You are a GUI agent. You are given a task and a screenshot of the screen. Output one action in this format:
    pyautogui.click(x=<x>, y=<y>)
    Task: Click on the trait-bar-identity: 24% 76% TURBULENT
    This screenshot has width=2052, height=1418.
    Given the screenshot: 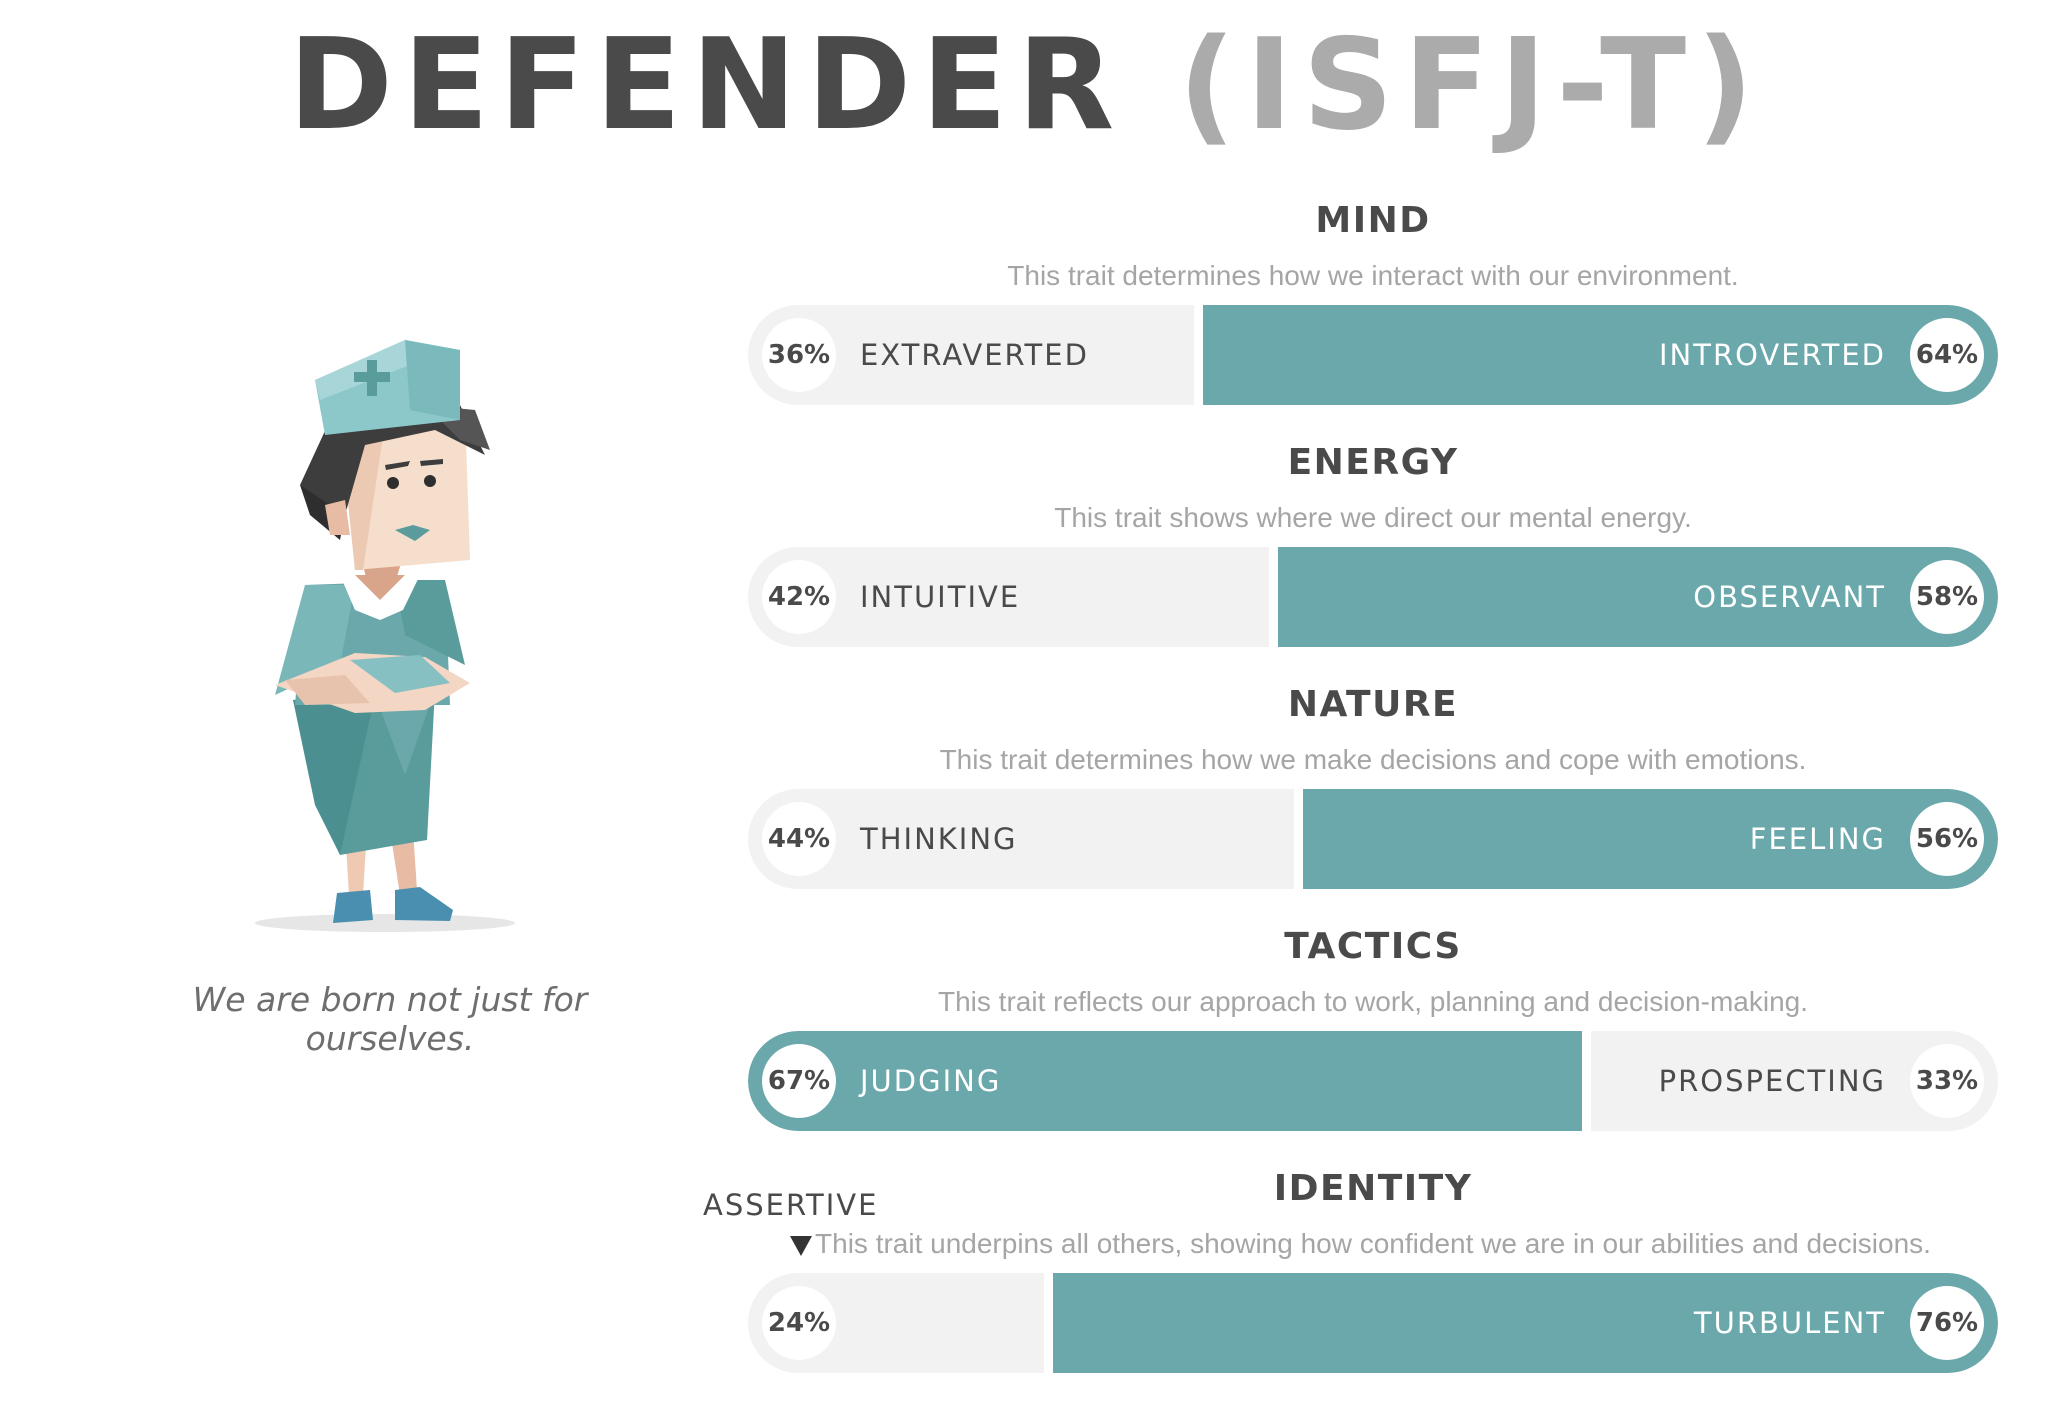 What is the action you would take?
    pyautogui.click(x=1373, y=1323)
    